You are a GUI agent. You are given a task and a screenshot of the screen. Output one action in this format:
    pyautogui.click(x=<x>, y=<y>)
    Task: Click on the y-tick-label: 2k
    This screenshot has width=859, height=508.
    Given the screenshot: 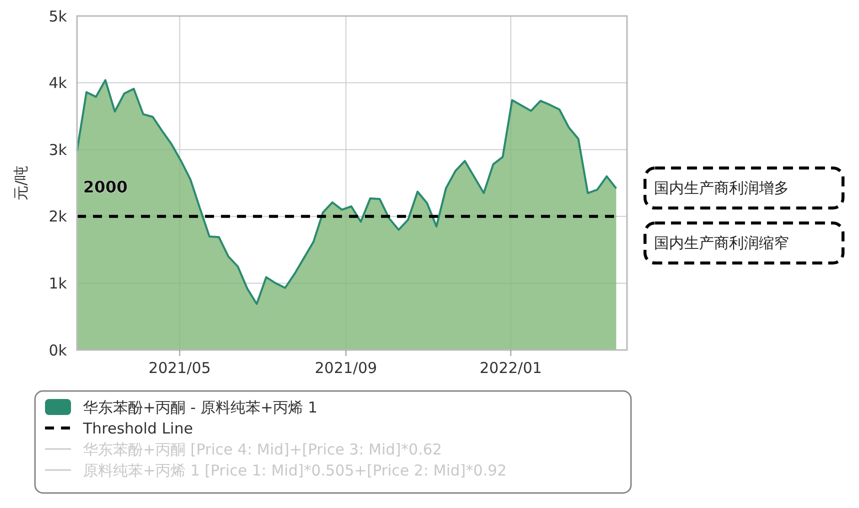 What is the action you would take?
    pyautogui.click(x=58, y=217)
    